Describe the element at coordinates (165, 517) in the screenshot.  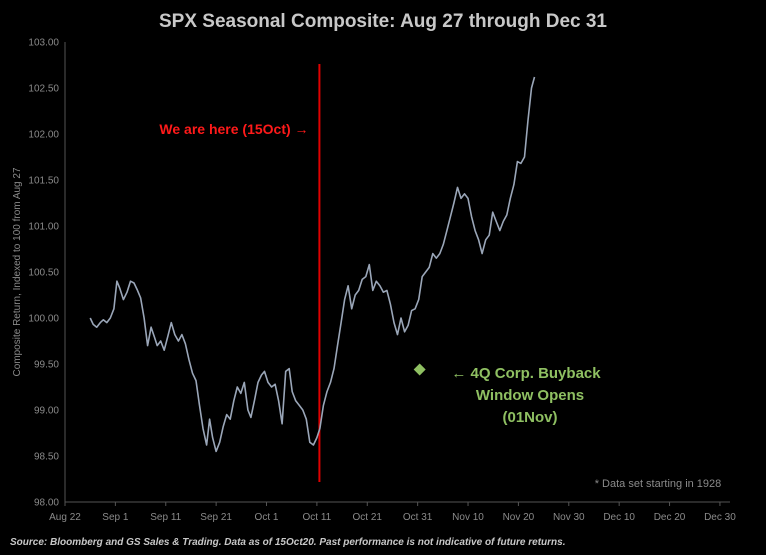
I see `x-tick-label: Sep 11` at that location.